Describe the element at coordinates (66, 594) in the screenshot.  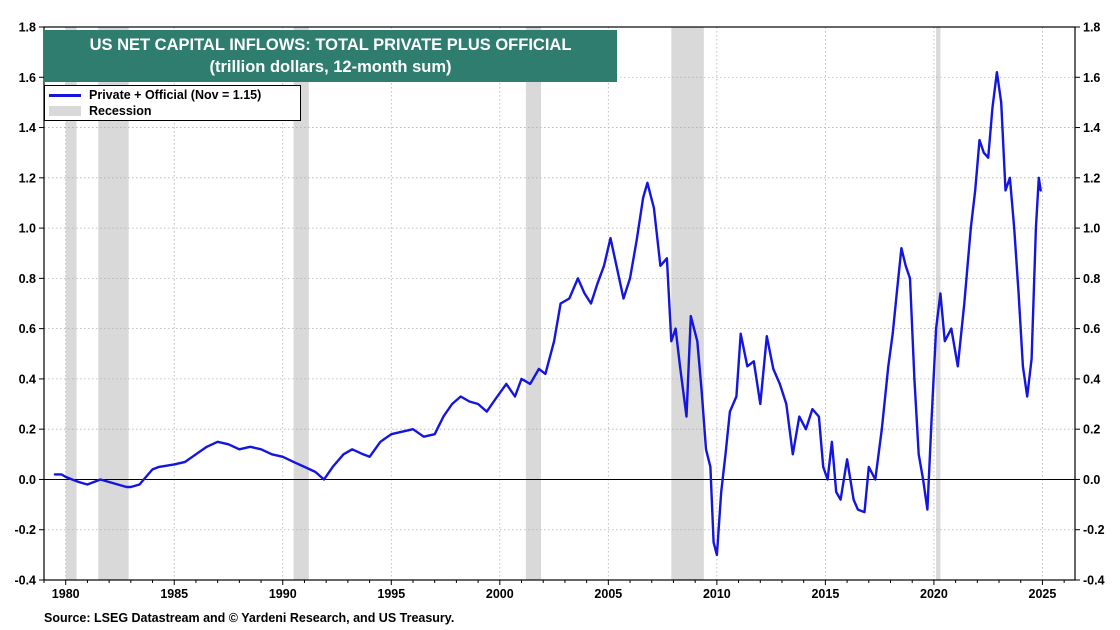
I see `x-tick-label: 1980` at that location.